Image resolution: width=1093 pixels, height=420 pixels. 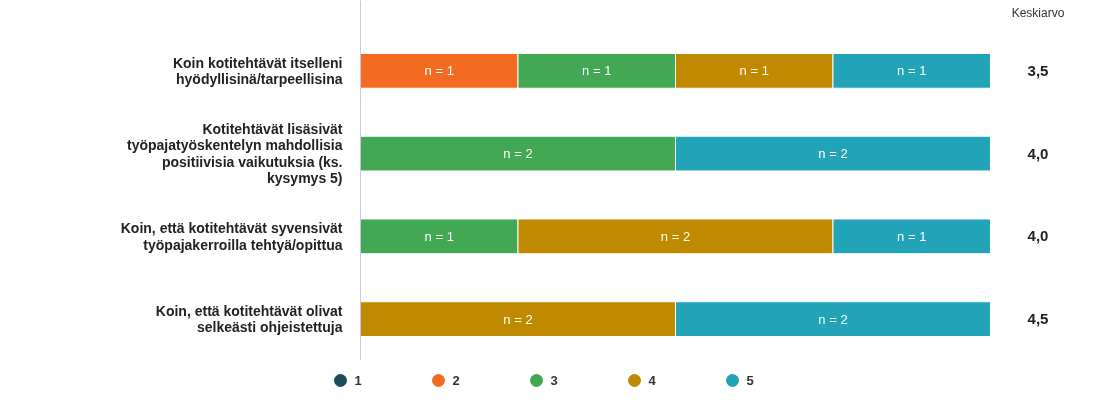 I want to click on text: 3,5, so click(x=1038, y=70).